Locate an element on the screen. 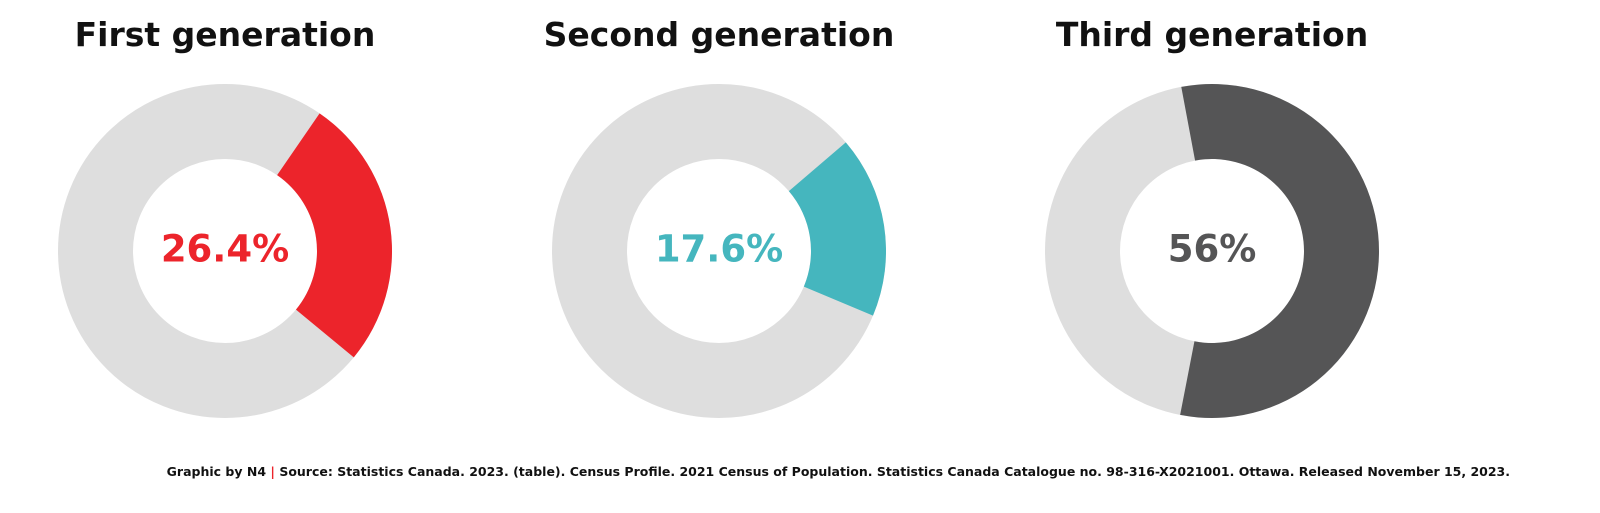 The width and height of the screenshot is (1600, 513). chart-title: First generation is located at coordinates (225, 34).